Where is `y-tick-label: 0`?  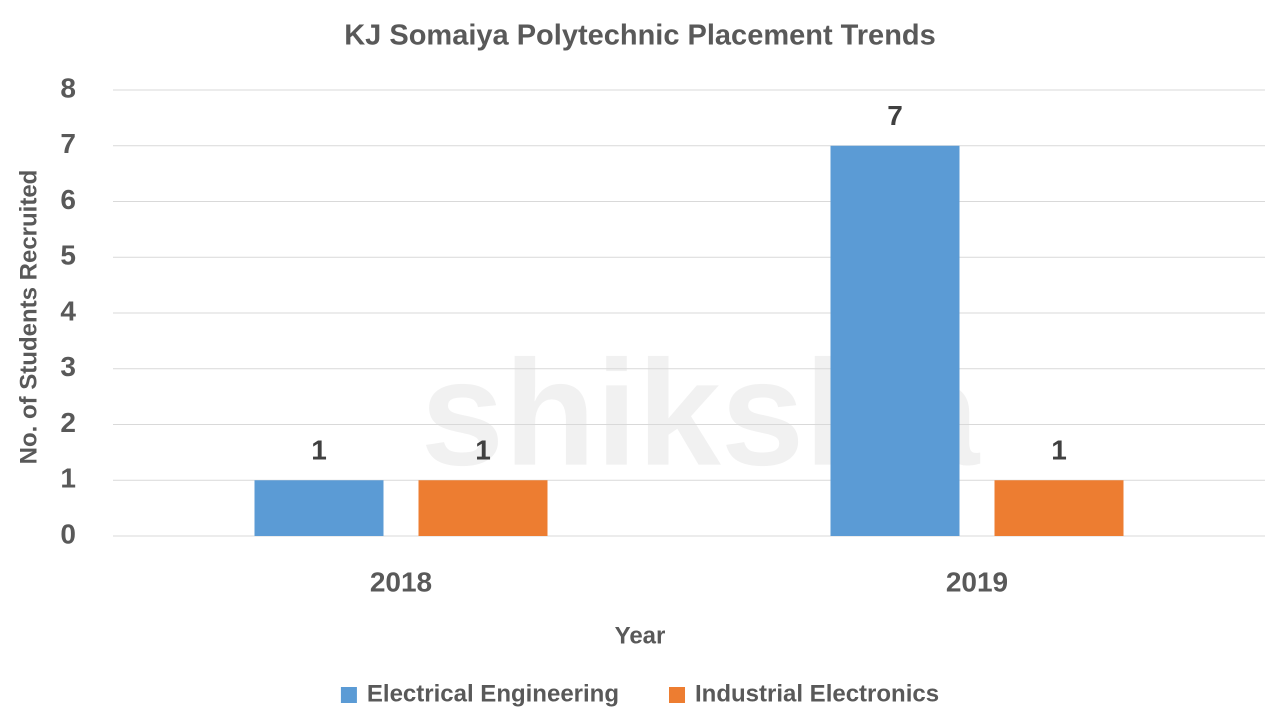 y-tick-label: 0 is located at coordinates (68, 533).